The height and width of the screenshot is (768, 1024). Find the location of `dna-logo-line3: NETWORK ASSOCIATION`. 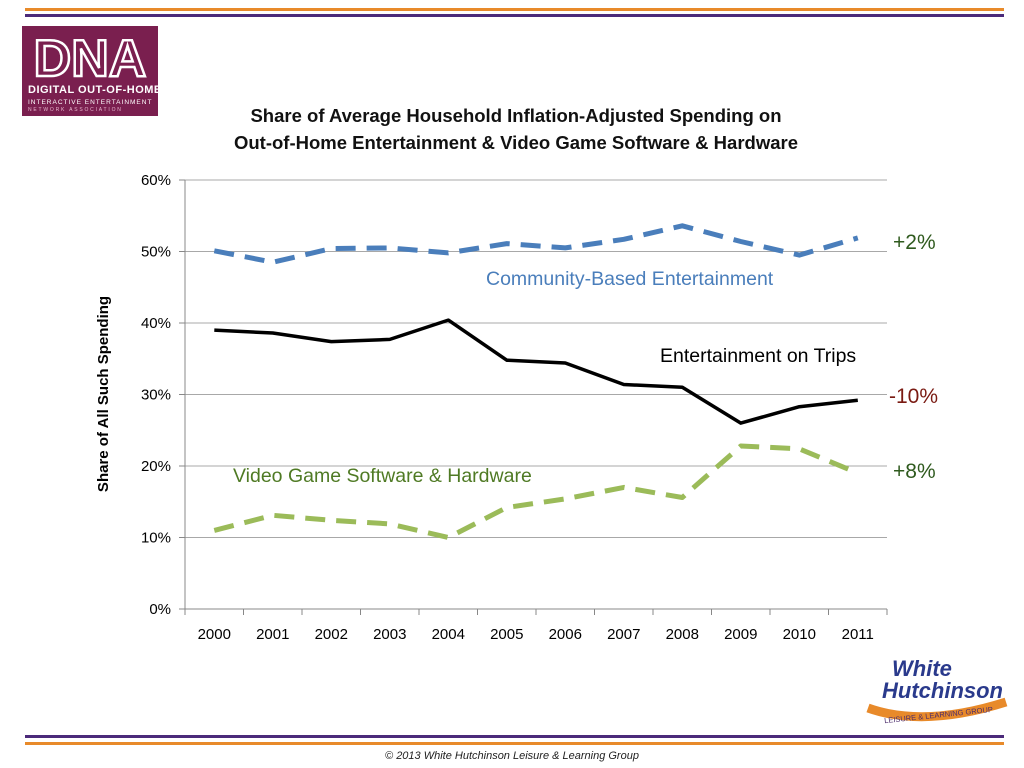

dna-logo-line3: NETWORK ASSOCIATION is located at coordinates (75, 110).